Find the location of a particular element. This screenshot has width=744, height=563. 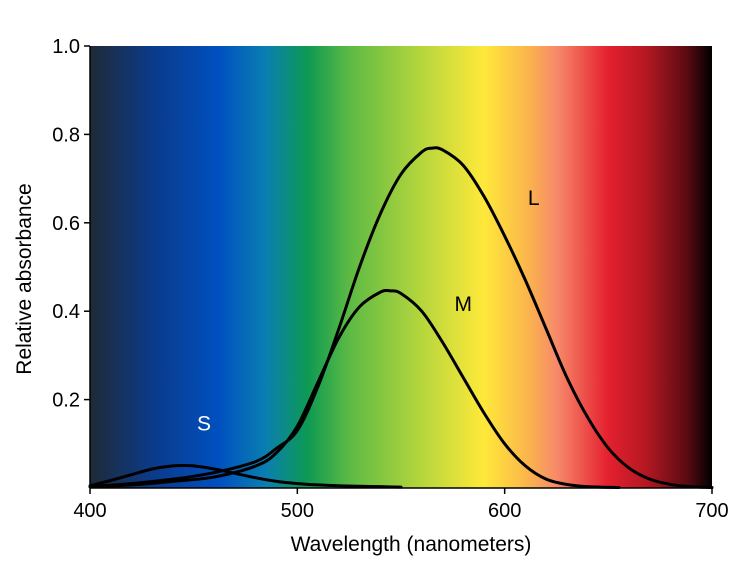

y-axis-ticks: 0.2 0.4 0.6 0.8 1.0 is located at coordinates (71, 224).